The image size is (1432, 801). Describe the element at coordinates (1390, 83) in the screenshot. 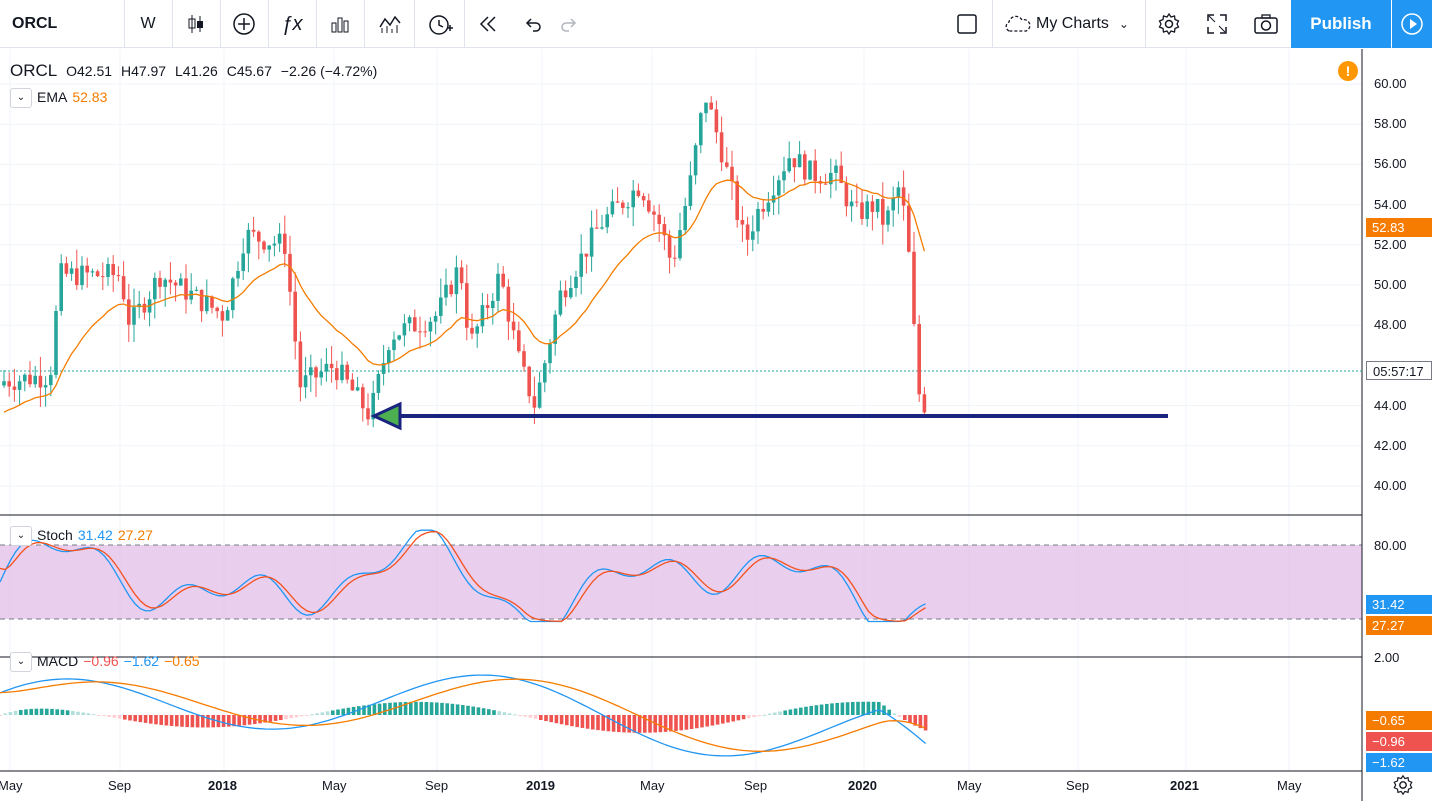

I see `price-axis-tick: 60.00` at that location.